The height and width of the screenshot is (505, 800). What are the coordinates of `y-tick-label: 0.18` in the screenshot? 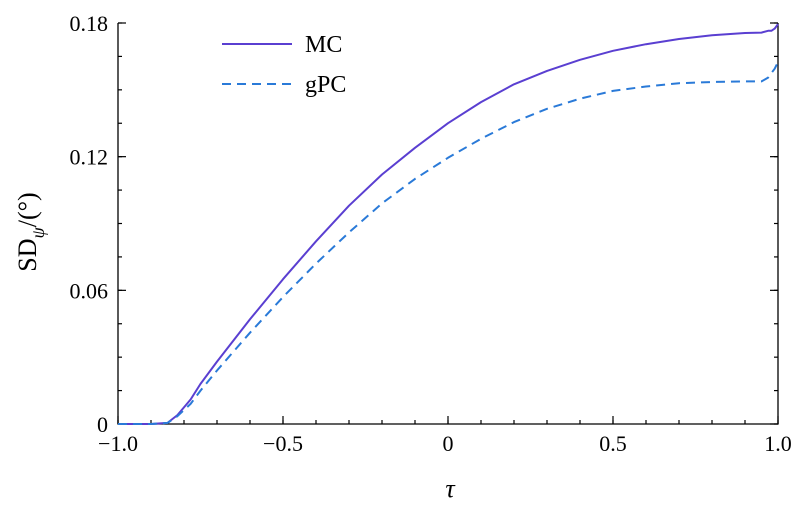 It's located at (89, 23).